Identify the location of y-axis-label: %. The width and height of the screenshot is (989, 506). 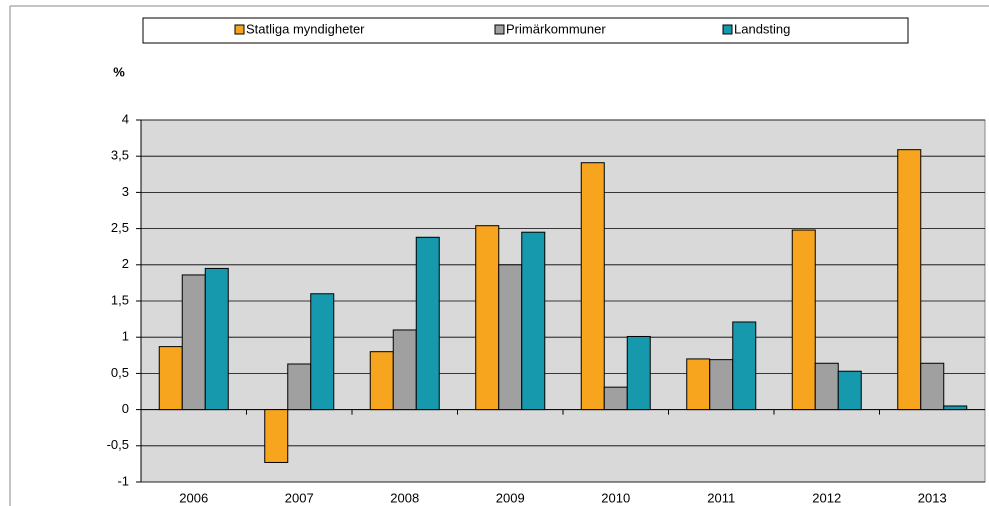
(119, 71).